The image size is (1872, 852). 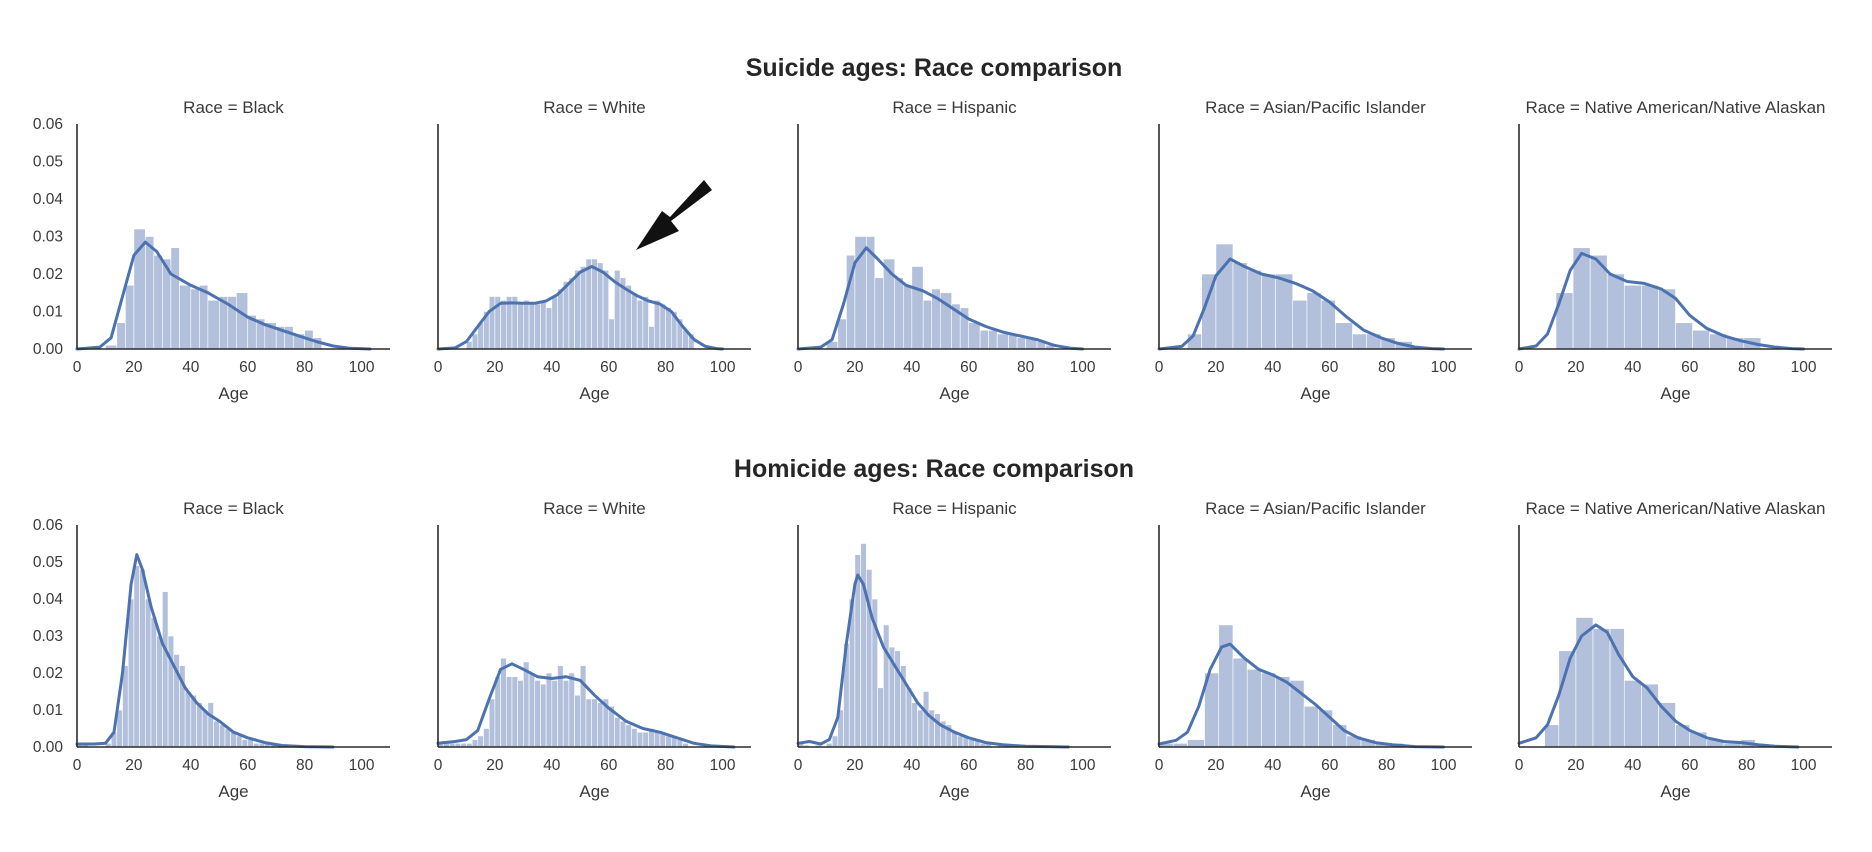 What do you see at coordinates (954, 107) in the screenshot?
I see `suicide-hispanic-title: Race = Hispanic` at bounding box center [954, 107].